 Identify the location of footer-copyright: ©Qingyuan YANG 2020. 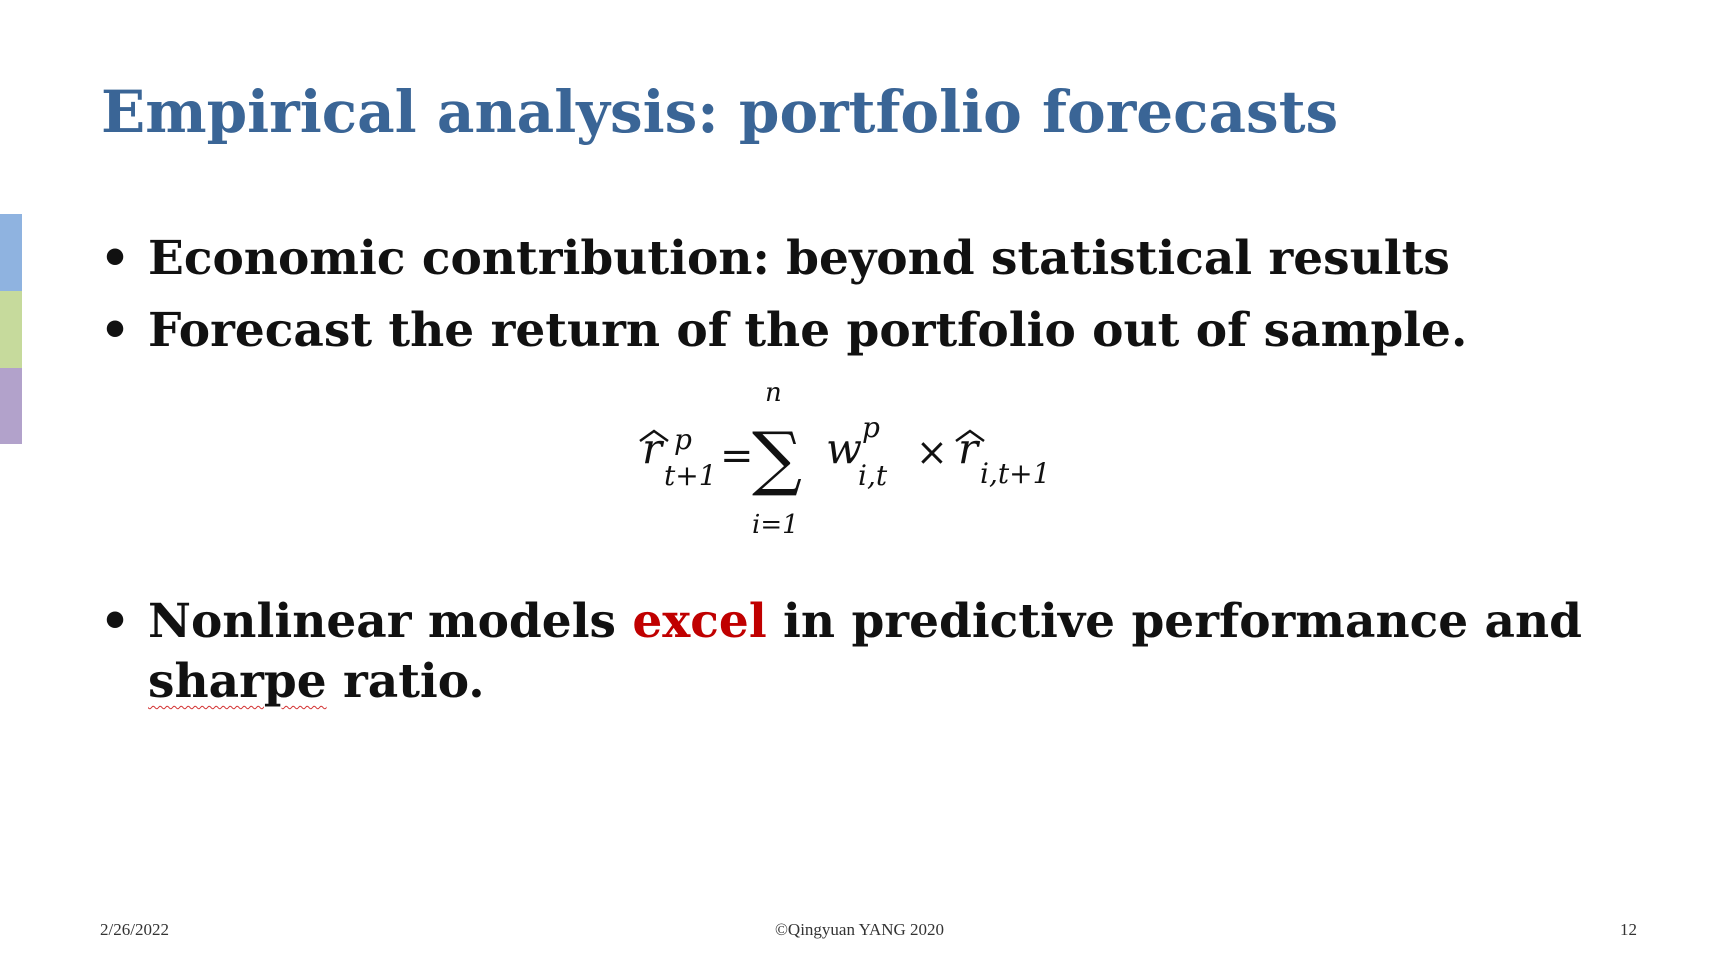
(860, 929).